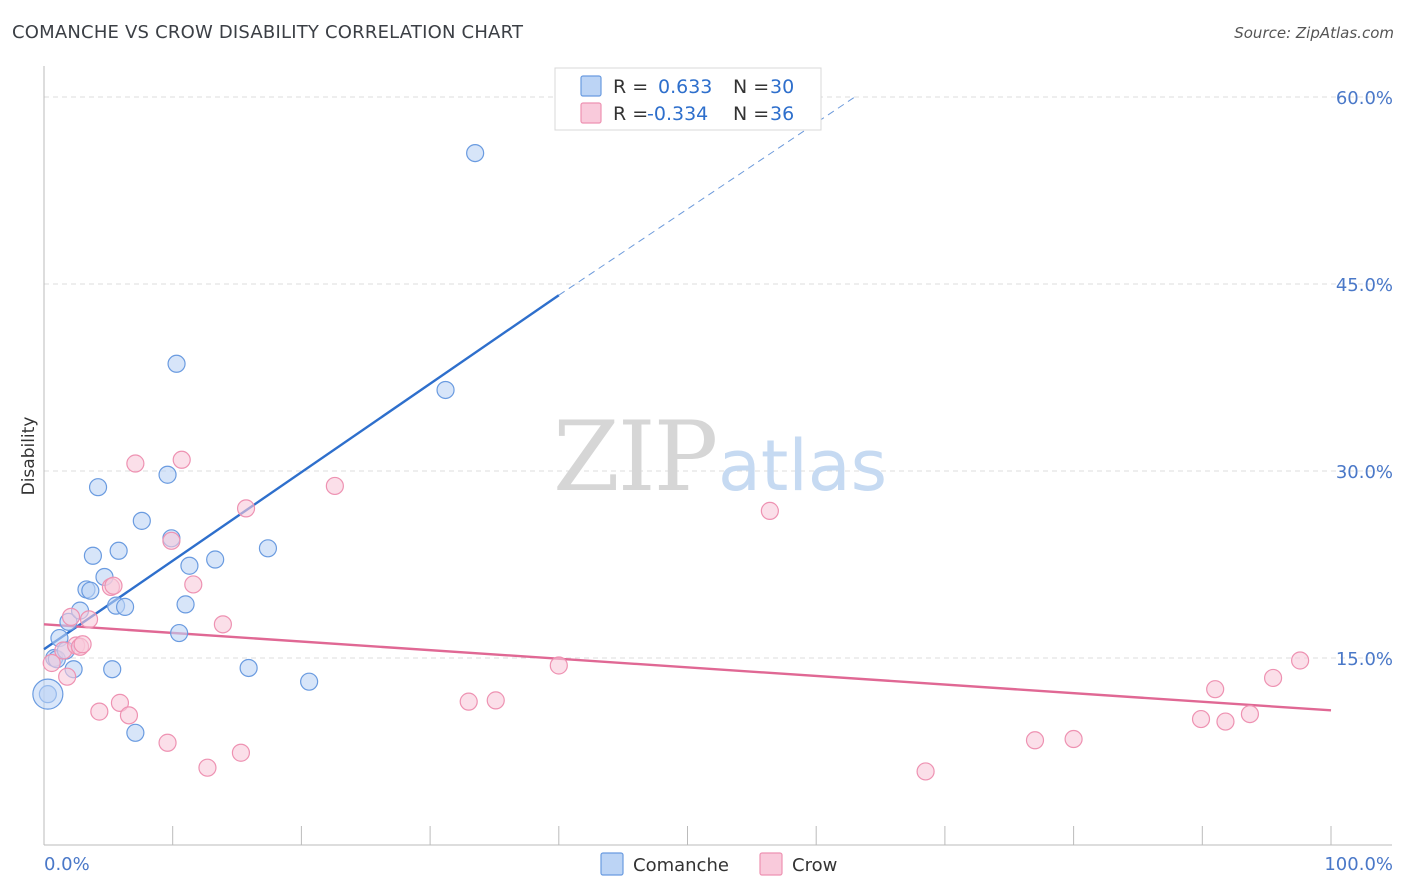 The height and width of the screenshot is (892, 1406). Describe the element at coordinates (687, 667) in the screenshot. I see `trend-line-crow` at that location.